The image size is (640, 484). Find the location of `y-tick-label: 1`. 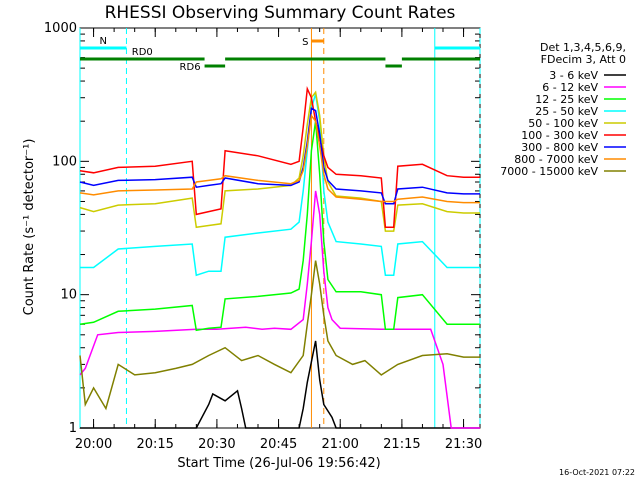

y-tick-label: 1 is located at coordinates (73, 428).